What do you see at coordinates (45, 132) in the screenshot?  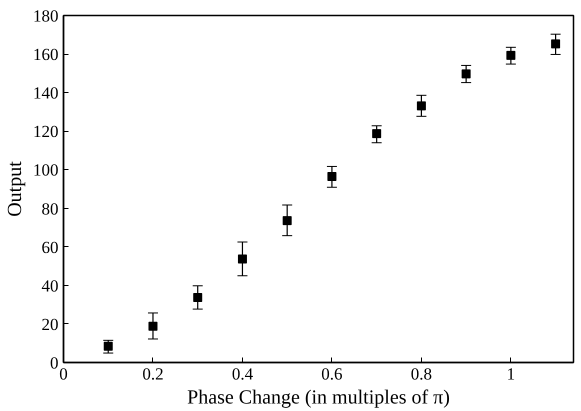 I see `y-tick-label: 120` at bounding box center [45, 132].